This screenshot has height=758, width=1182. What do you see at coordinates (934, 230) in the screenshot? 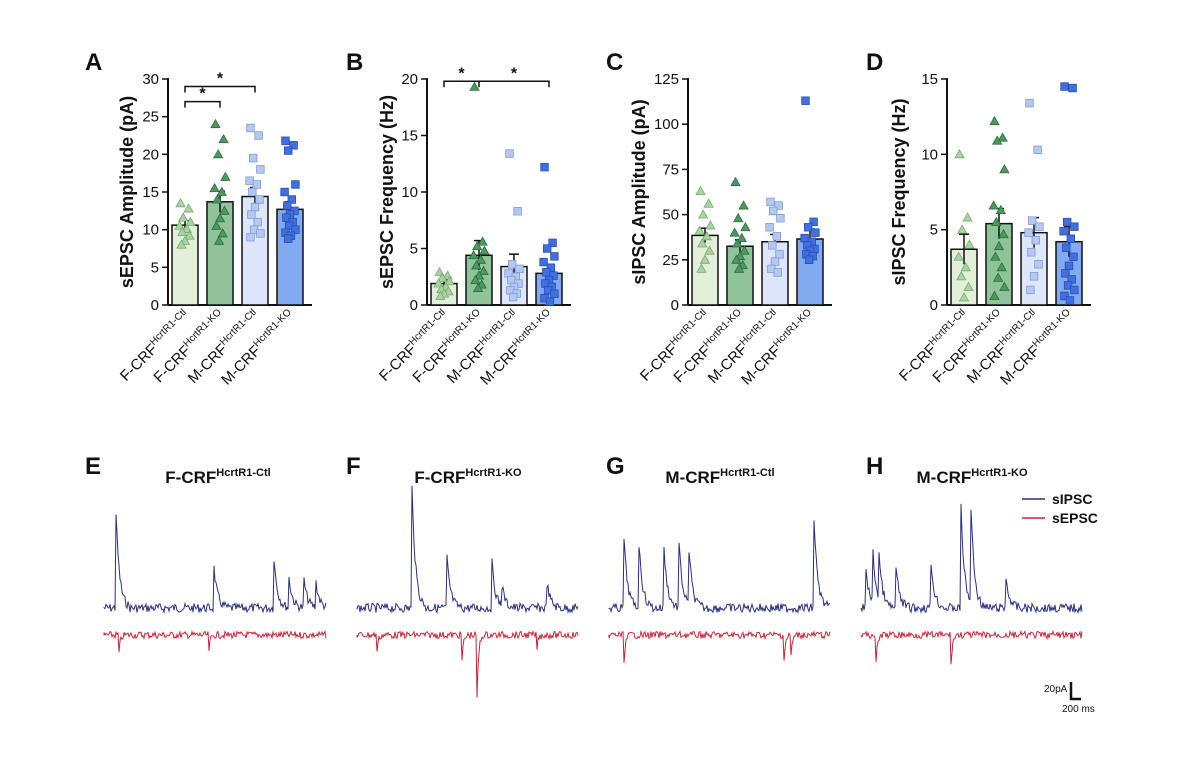
I see `y-tick-label: 5` at bounding box center [934, 230].